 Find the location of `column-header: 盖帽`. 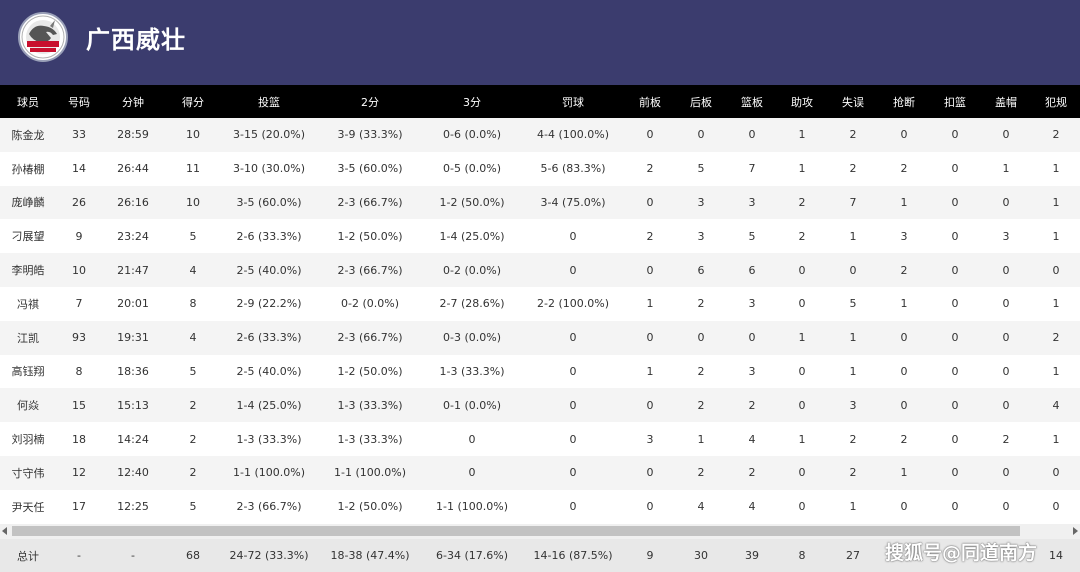

column-header: 盖帽 is located at coordinates (1006, 102).